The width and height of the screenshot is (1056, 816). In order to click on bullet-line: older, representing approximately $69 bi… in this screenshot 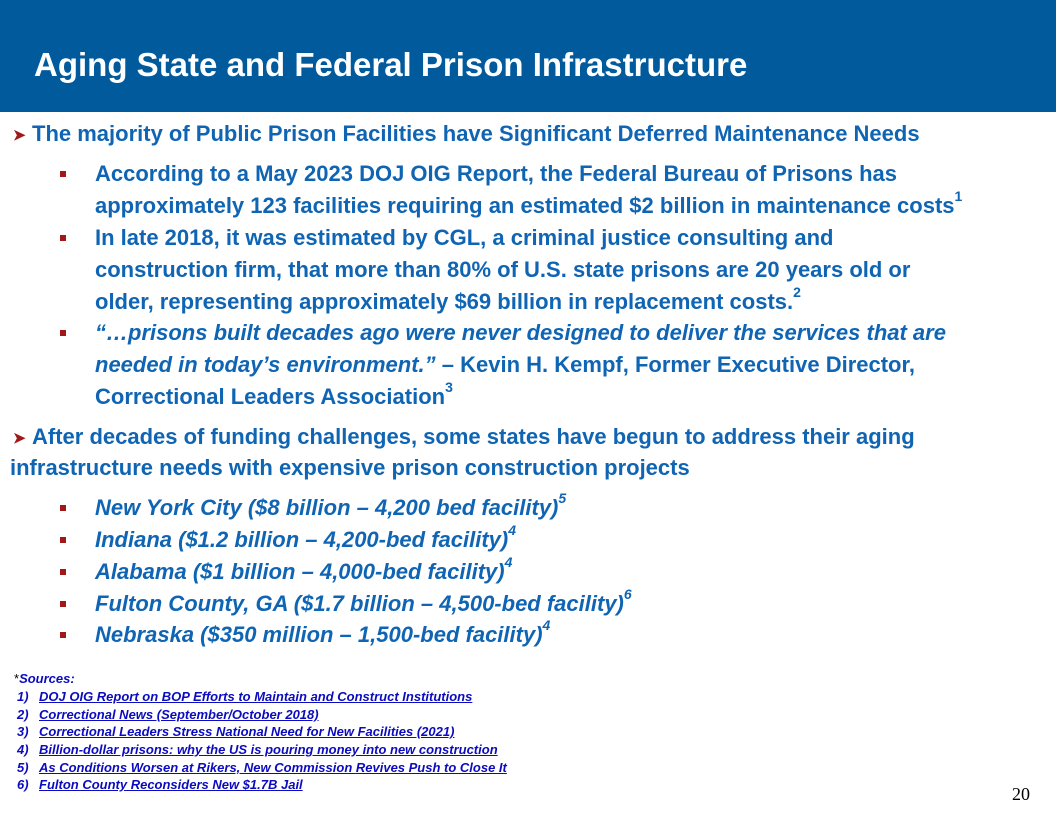, I will do `click(448, 300)`.